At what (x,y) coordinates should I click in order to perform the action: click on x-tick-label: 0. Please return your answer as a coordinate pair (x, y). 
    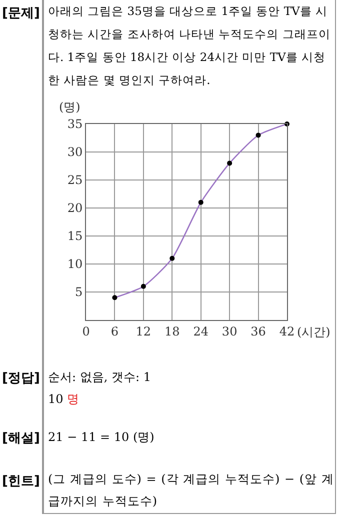
    Looking at the image, I should click on (86, 331).